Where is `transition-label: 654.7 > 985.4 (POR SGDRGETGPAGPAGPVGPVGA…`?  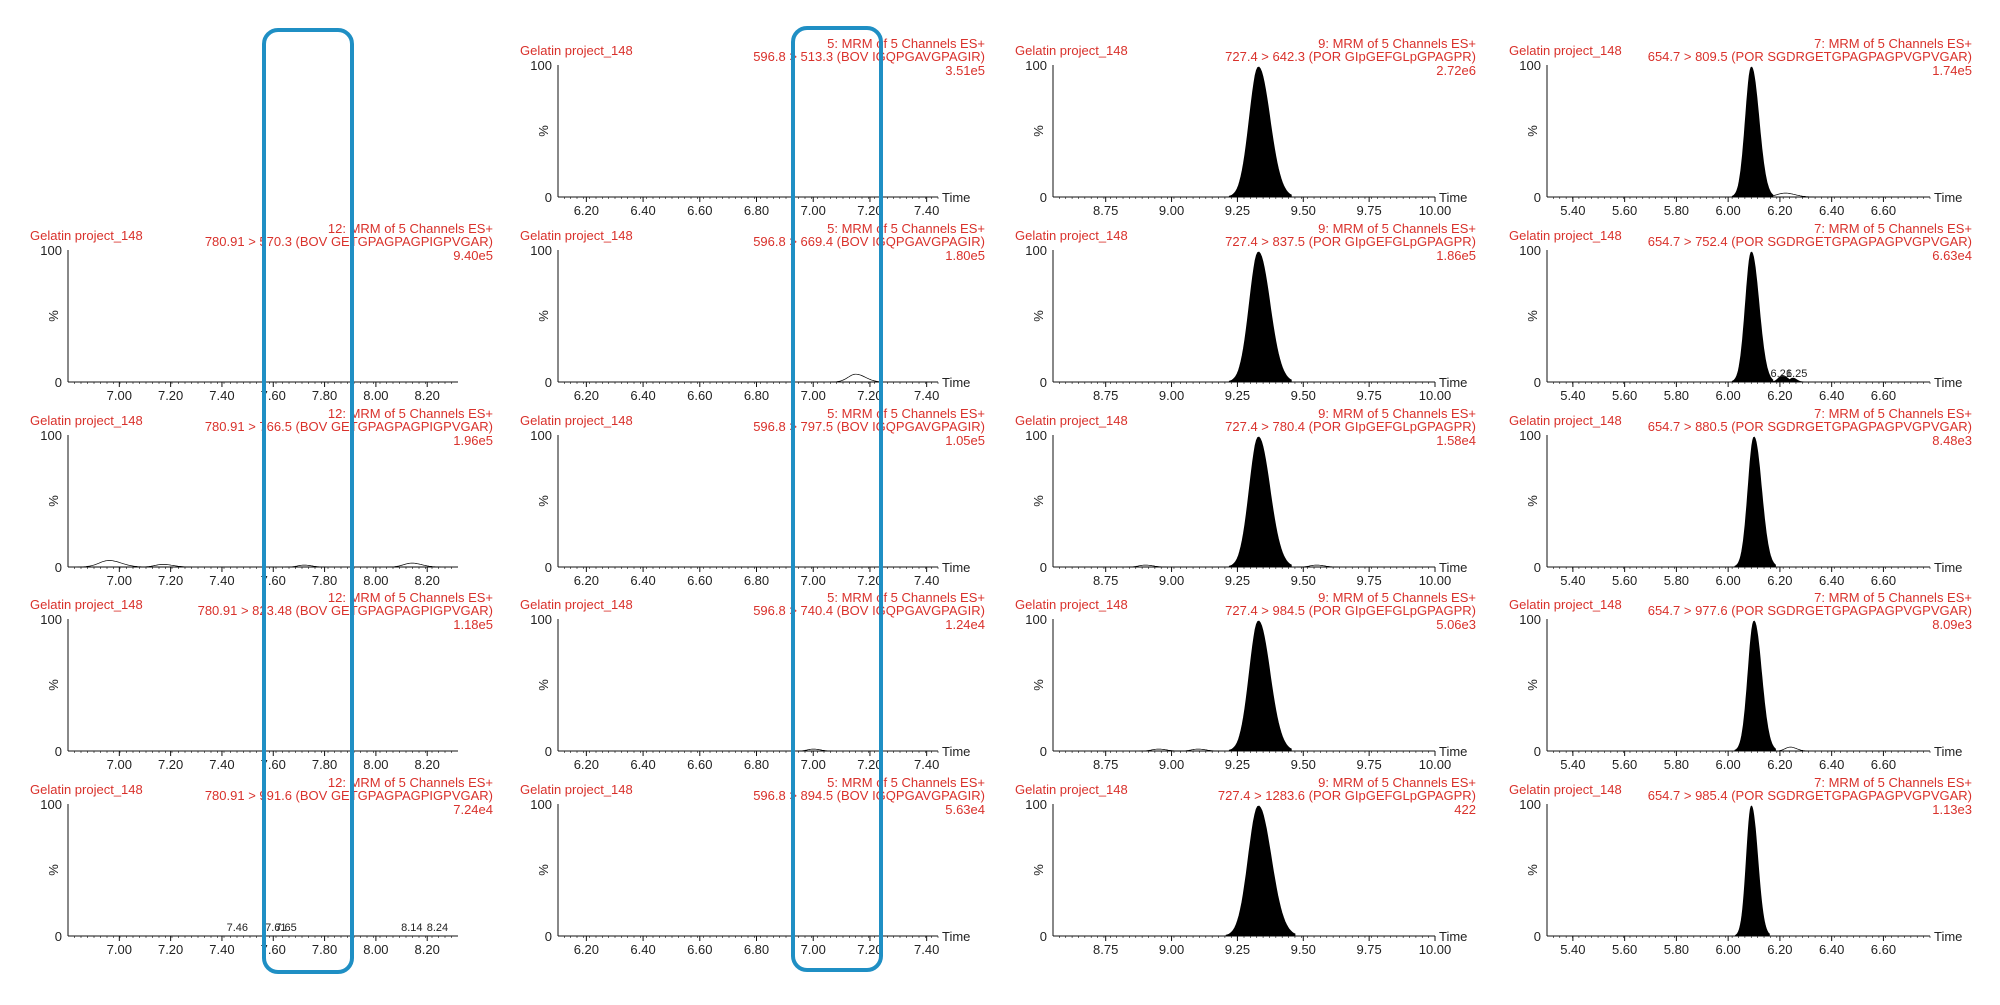 transition-label: 654.7 > 985.4 (POR SGDRGETGPAGPAGPVGPVGA… is located at coordinates (1810, 795).